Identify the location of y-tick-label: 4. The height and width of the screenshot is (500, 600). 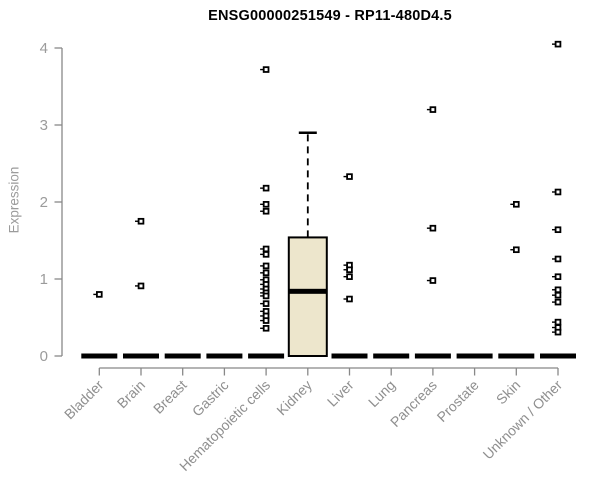
(44, 48).